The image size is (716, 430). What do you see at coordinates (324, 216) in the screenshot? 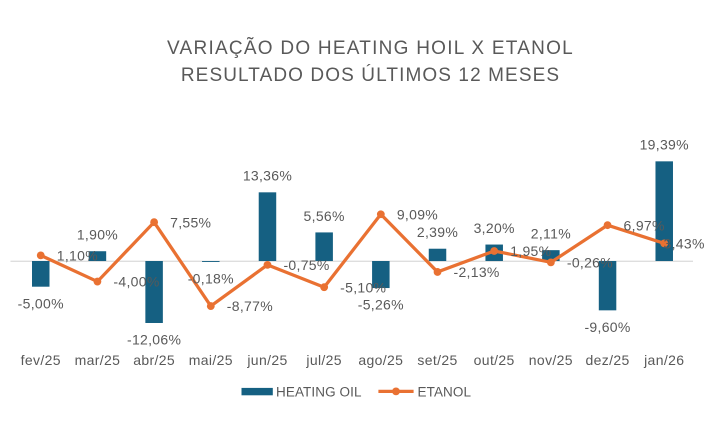
I see `svg-text: 5,56%` at bounding box center [324, 216].